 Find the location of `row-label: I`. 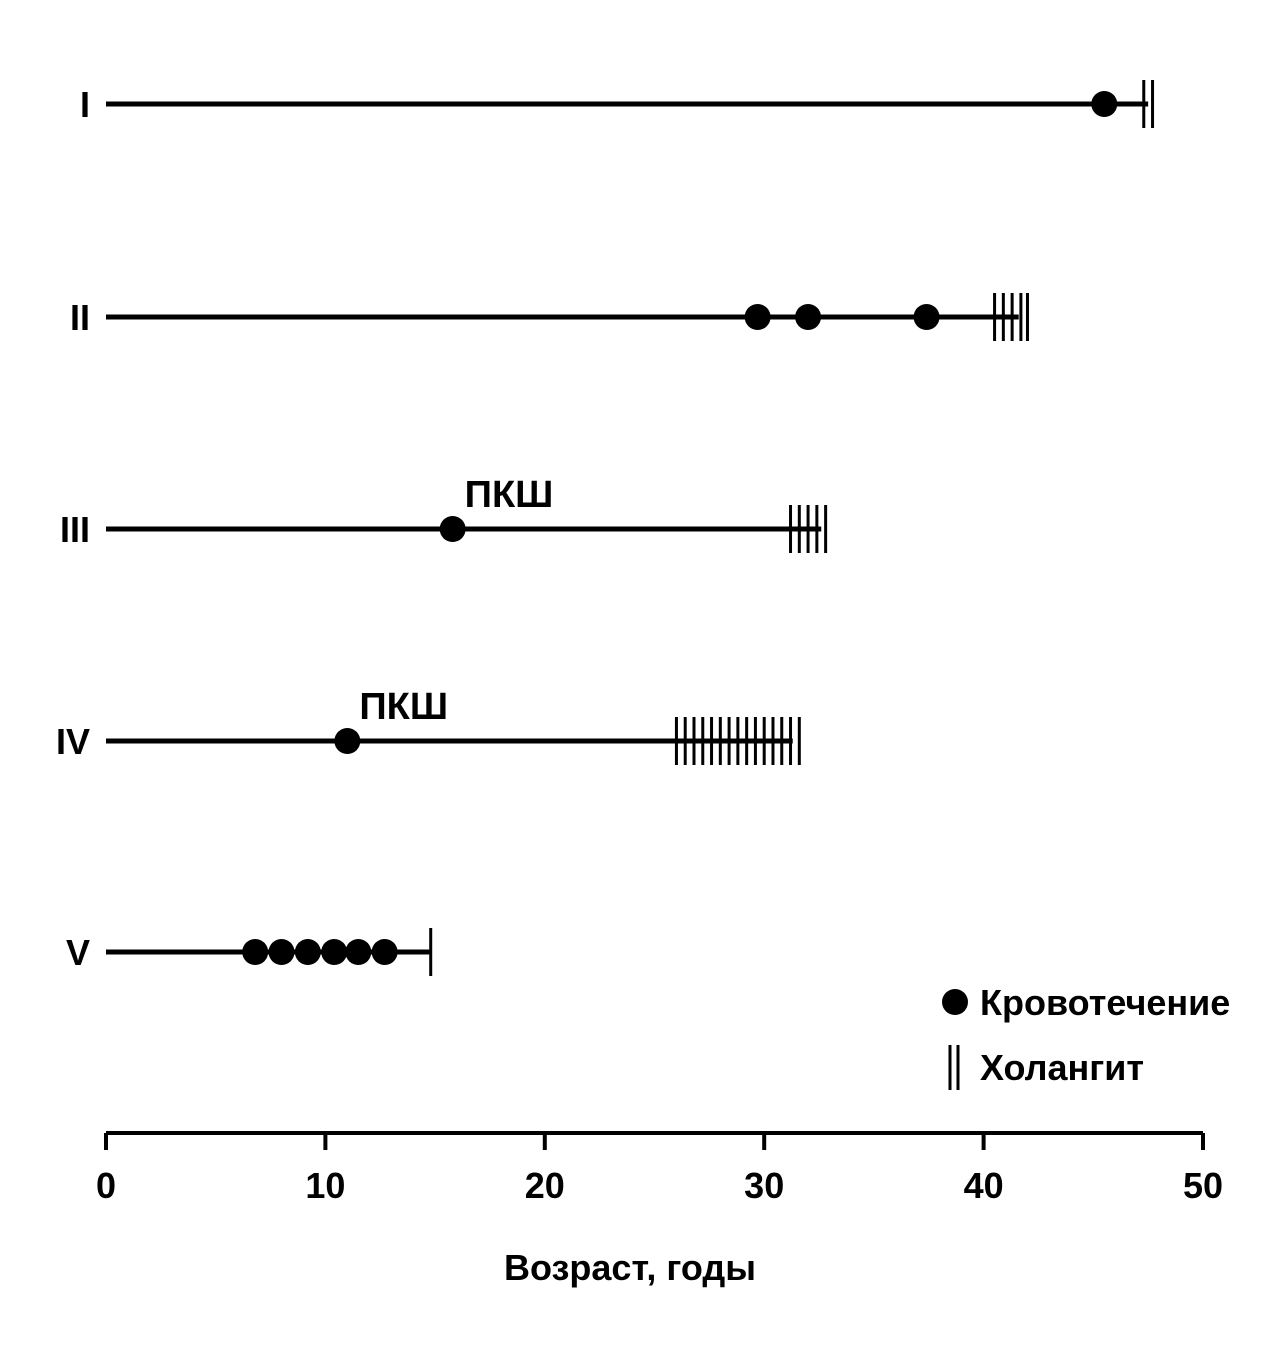

row-label: I is located at coordinates (85, 104).